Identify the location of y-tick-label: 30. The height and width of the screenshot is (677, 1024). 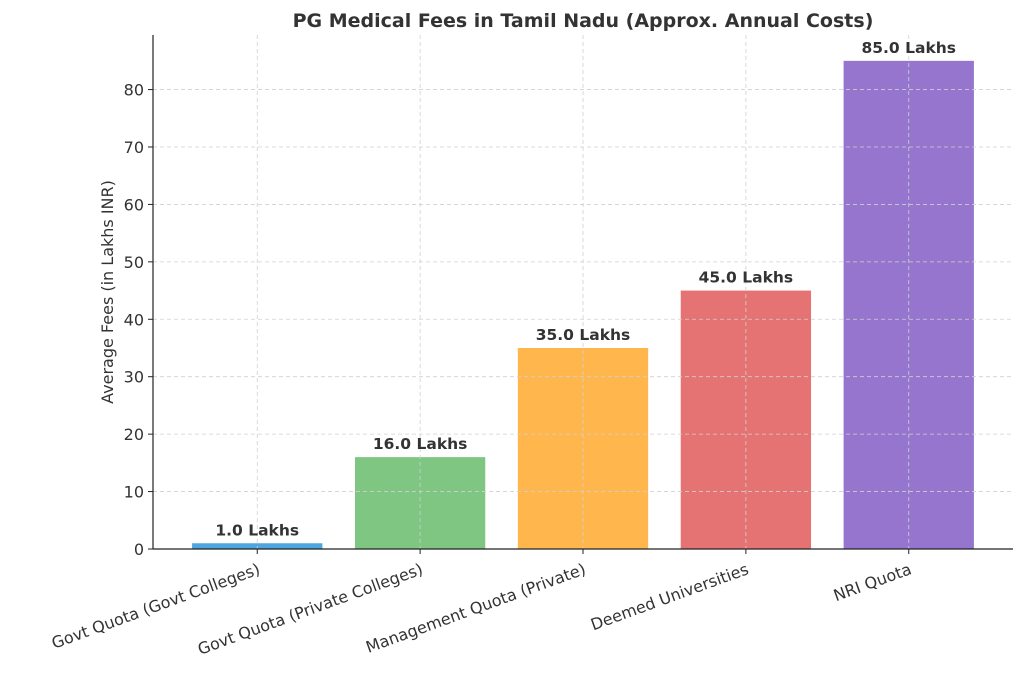
(134, 377).